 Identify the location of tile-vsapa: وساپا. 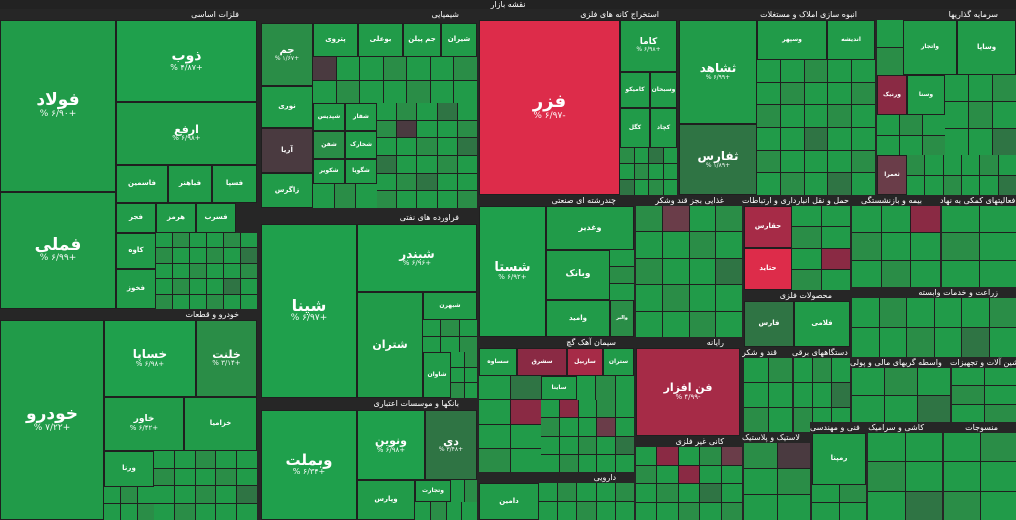
(986, 47).